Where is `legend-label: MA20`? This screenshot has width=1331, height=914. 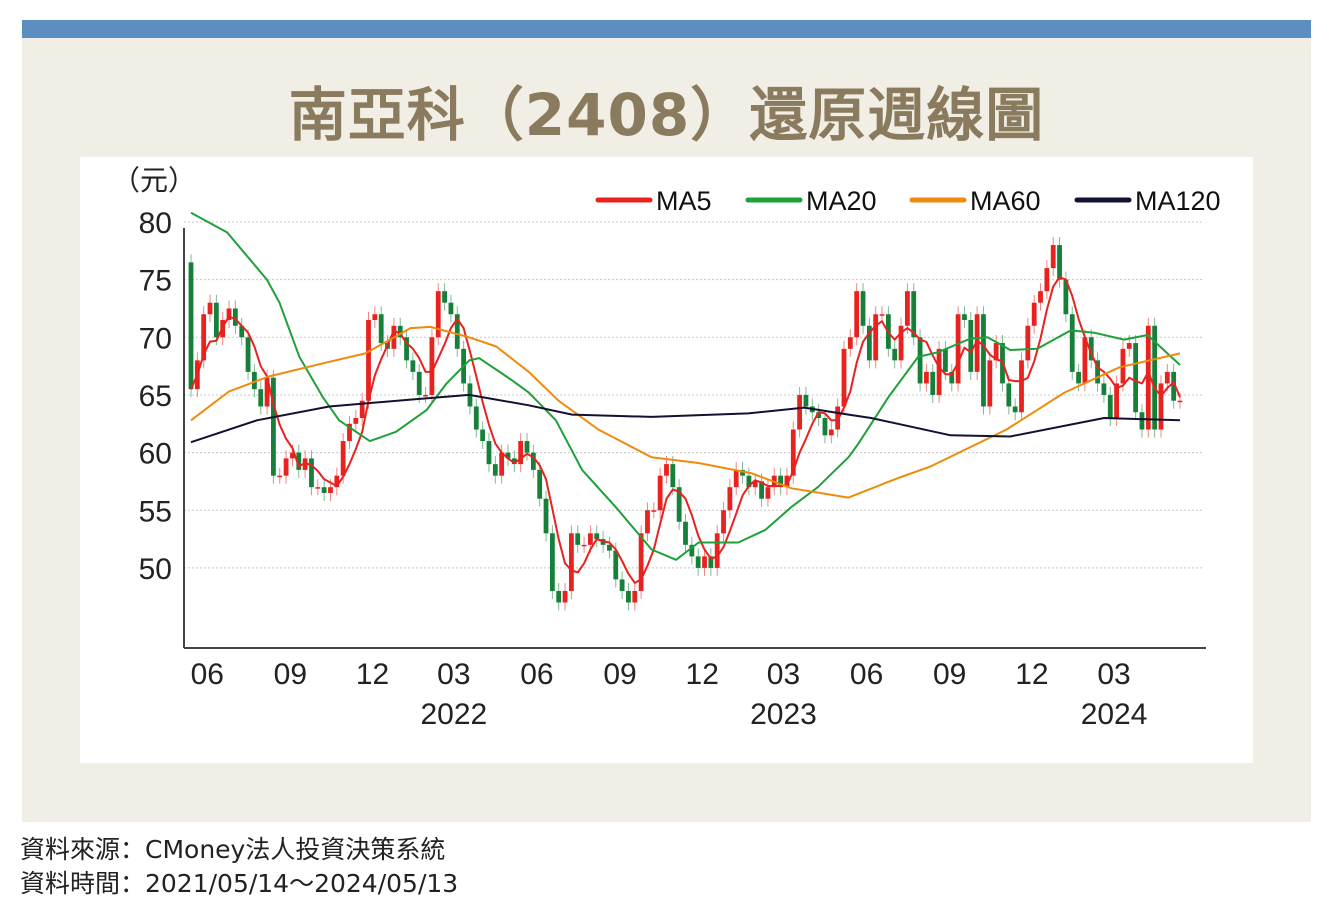 legend-label: MA20 is located at coordinates (841, 201).